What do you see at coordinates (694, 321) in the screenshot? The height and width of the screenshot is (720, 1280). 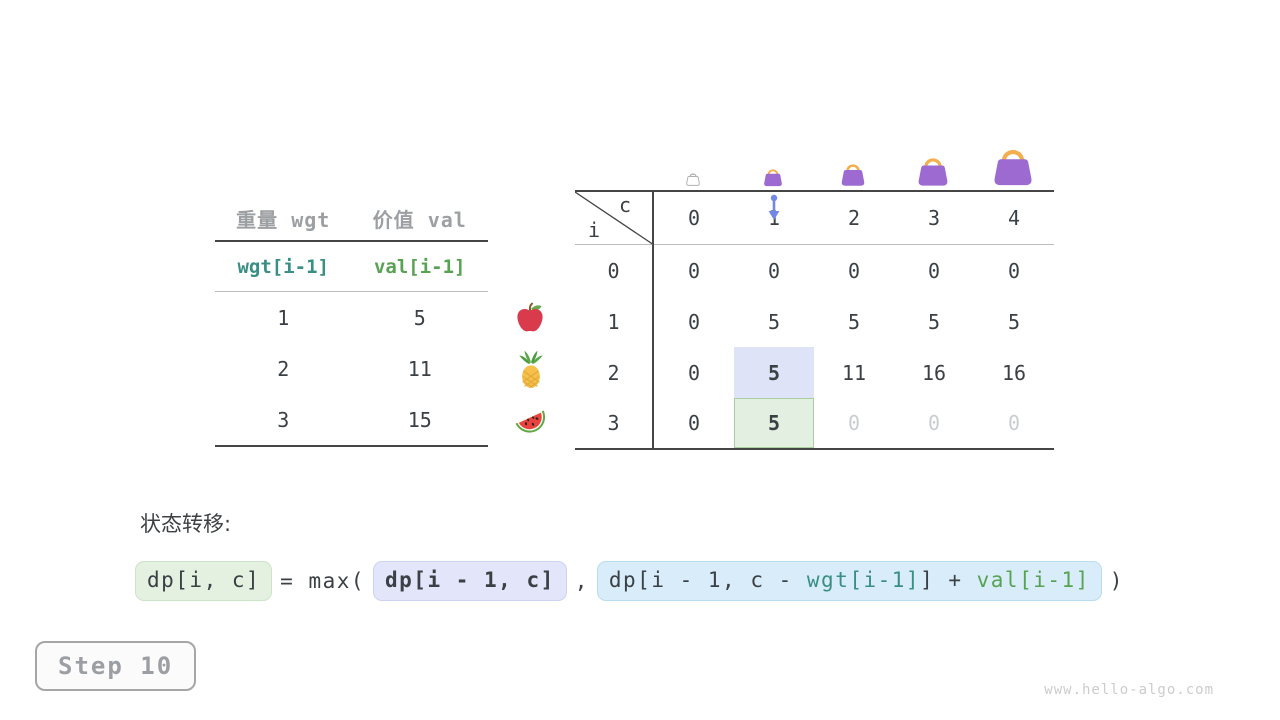 I see `dp-cell-r1-c0: 0` at bounding box center [694, 321].